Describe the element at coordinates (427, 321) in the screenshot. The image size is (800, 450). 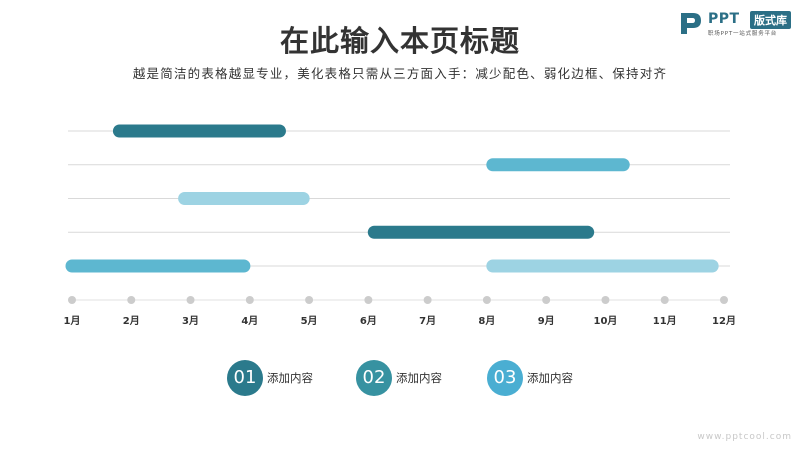
I see `x-tick-label: 7月` at that location.